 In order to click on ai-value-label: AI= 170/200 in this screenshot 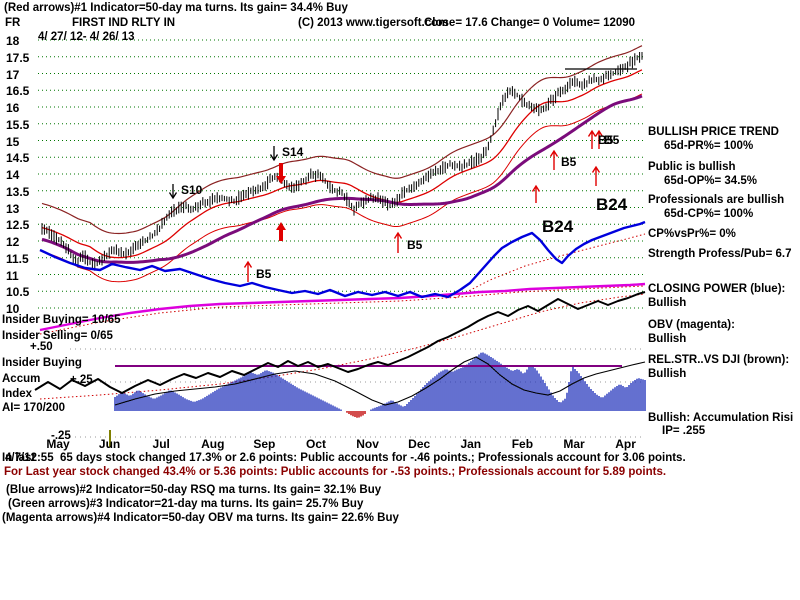, I will do `click(33, 408)`.